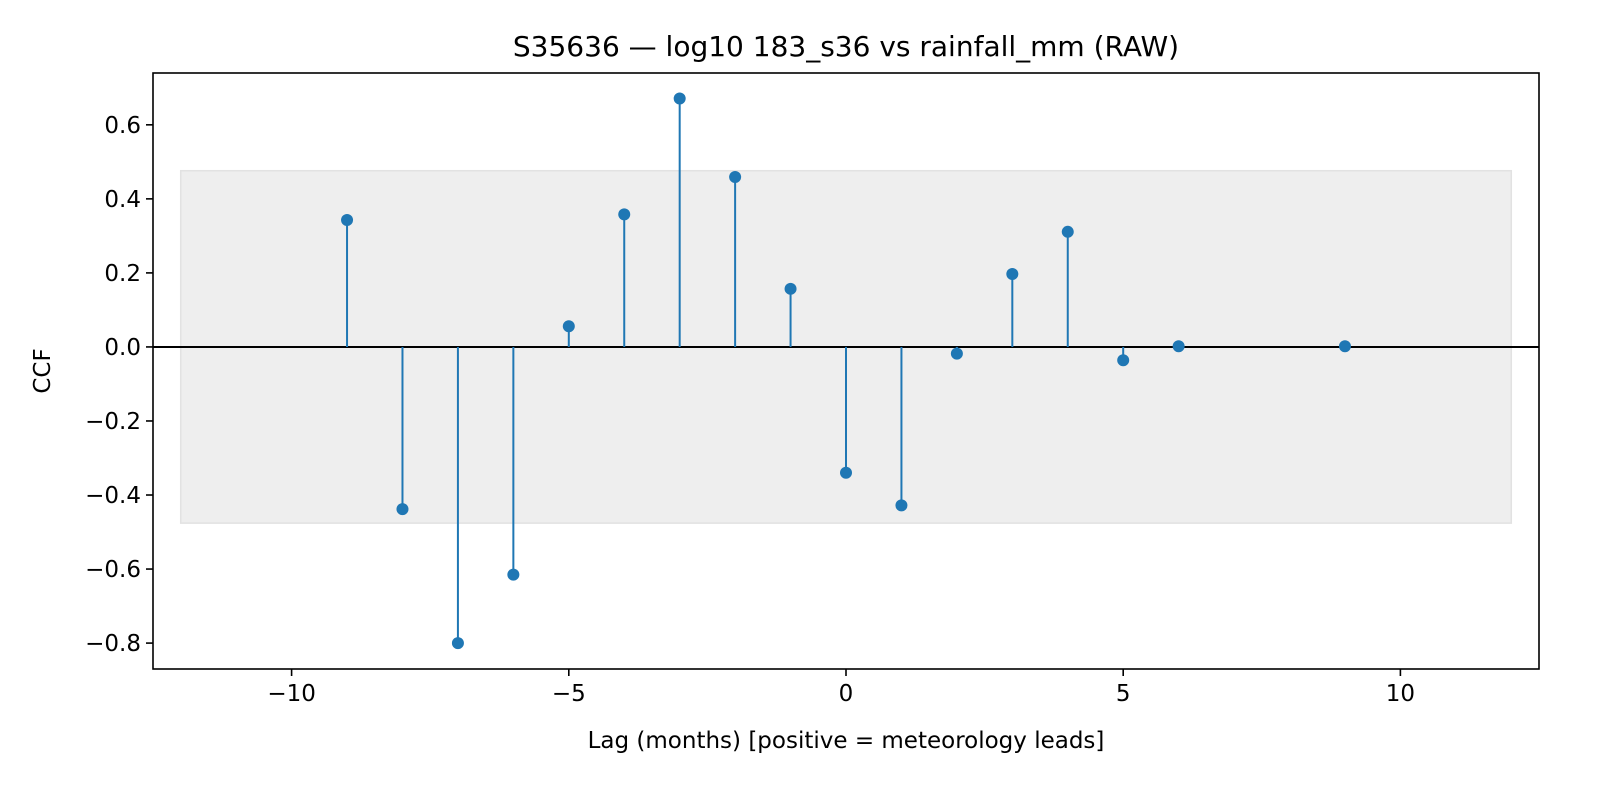 This screenshot has width=1600, height=800. I want to click on stem-lag--1, so click(790, 314).